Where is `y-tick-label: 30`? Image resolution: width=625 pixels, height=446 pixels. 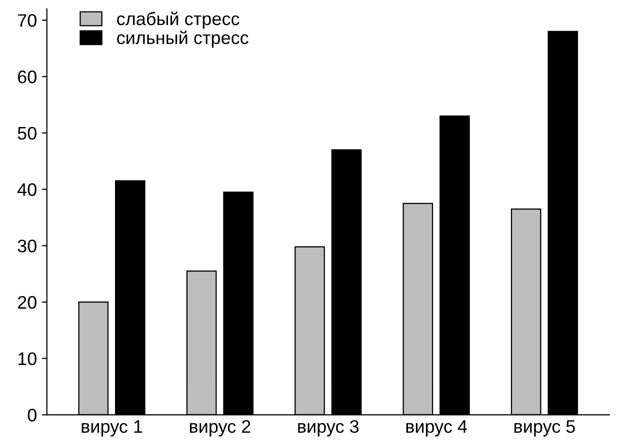 y-tick-label: 30 is located at coordinates (27, 246).